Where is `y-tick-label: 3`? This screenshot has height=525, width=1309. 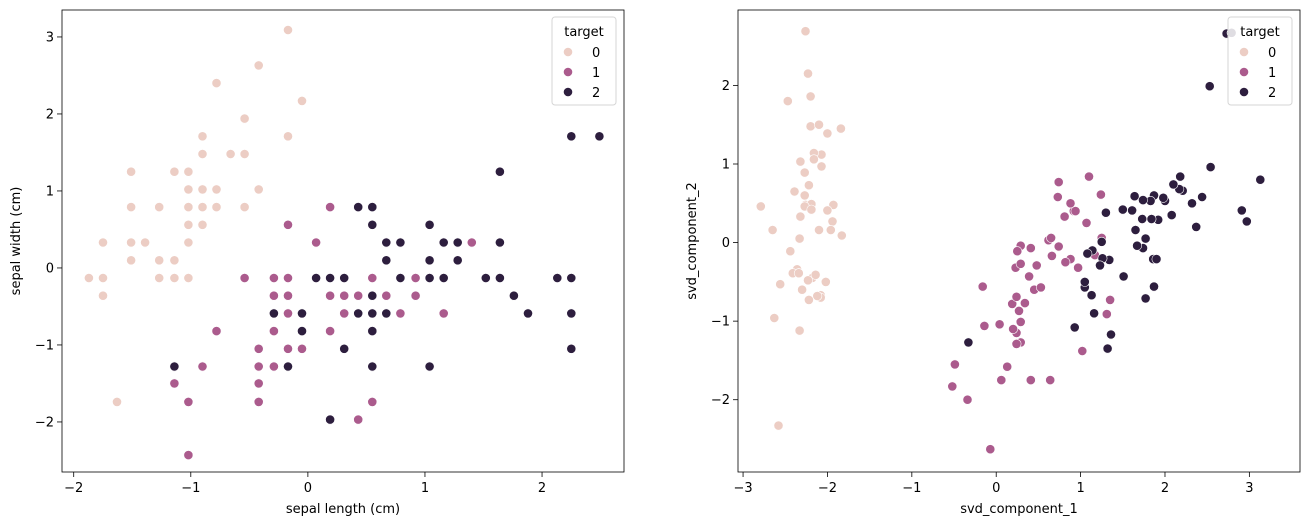
y-tick-label: 3 is located at coordinates (50, 37).